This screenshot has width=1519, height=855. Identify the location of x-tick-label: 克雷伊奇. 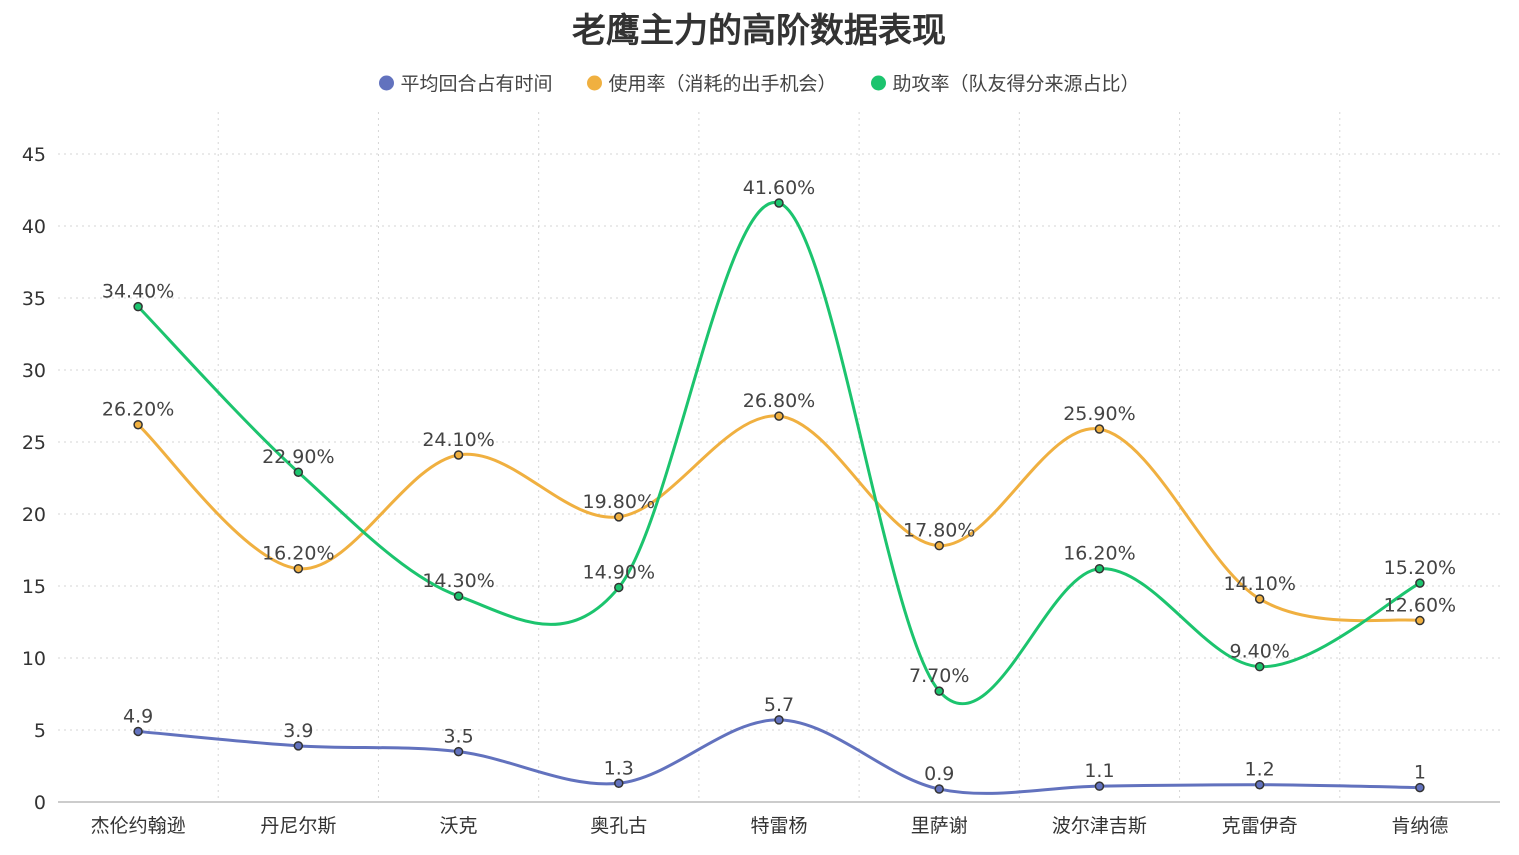
(1260, 826).